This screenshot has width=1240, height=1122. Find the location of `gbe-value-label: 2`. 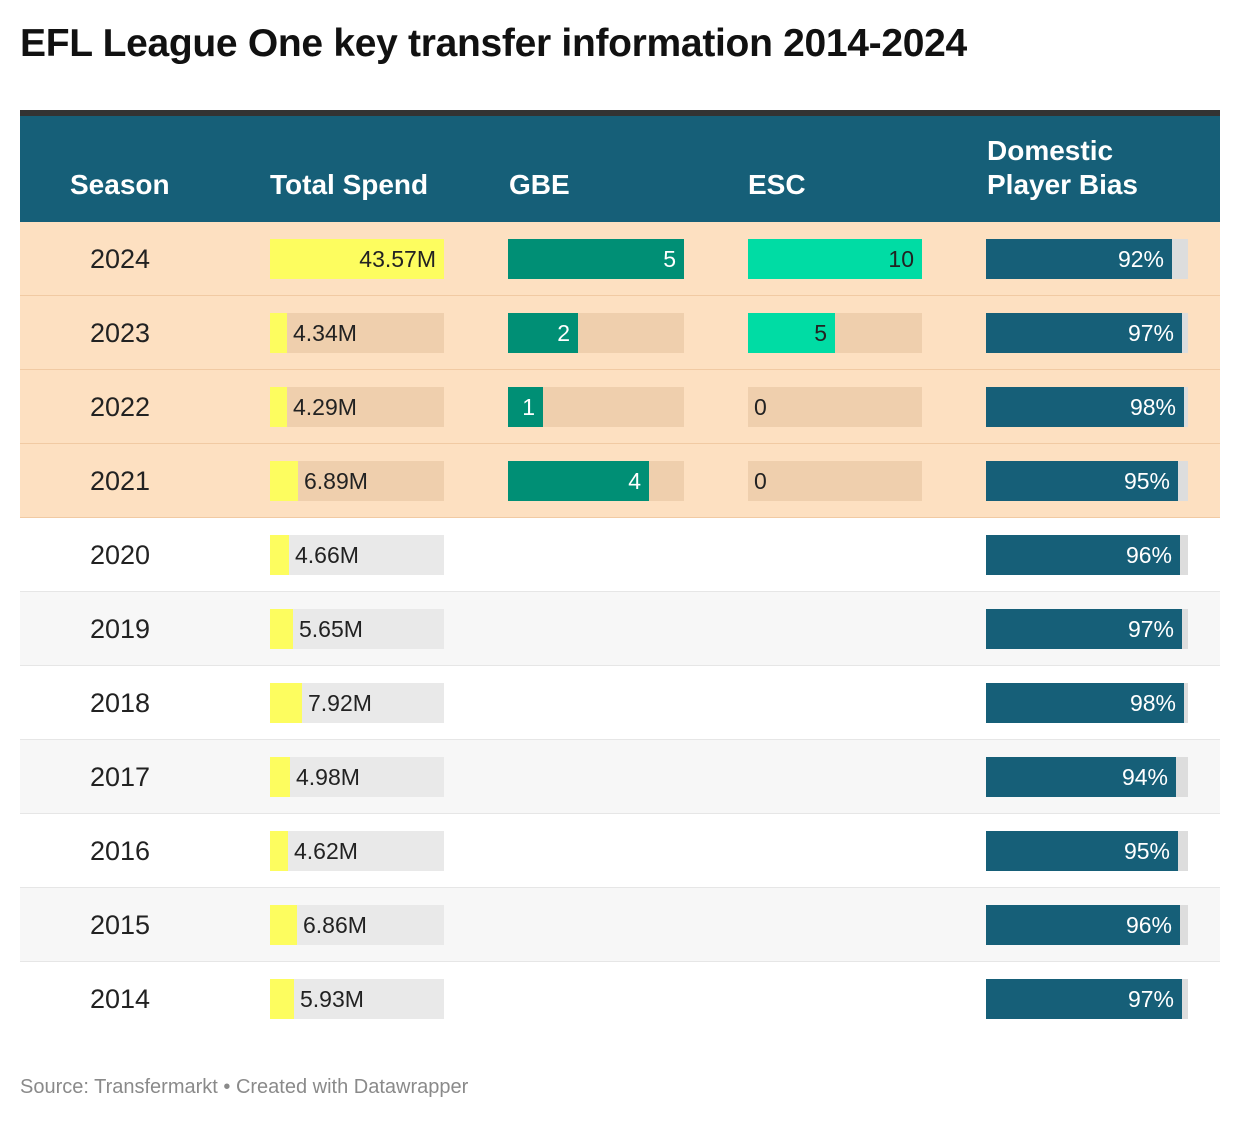

gbe-value-label: 2 is located at coordinates (563, 333).